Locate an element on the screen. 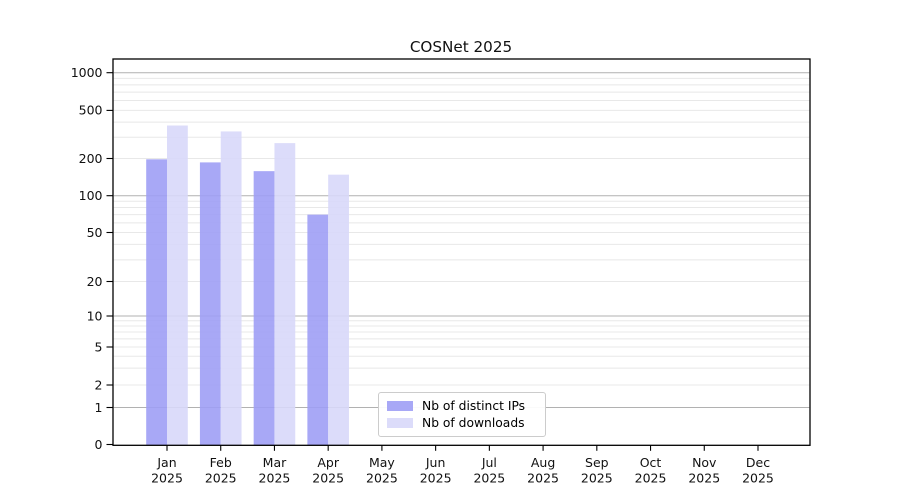 This screenshot has width=900, height=500. y-tick-label: 5 is located at coordinates (99, 346).